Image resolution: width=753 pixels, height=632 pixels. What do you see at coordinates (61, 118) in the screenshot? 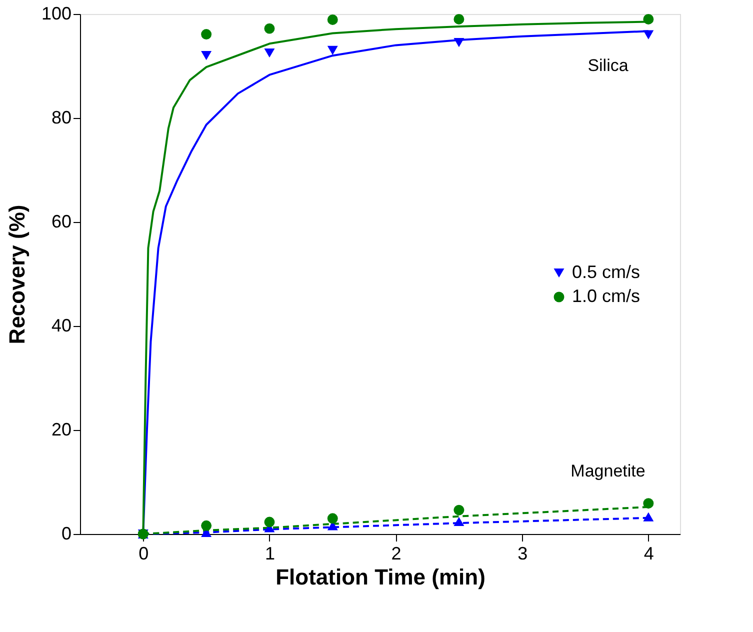
I see `y-tick-label: 80` at bounding box center [61, 118].